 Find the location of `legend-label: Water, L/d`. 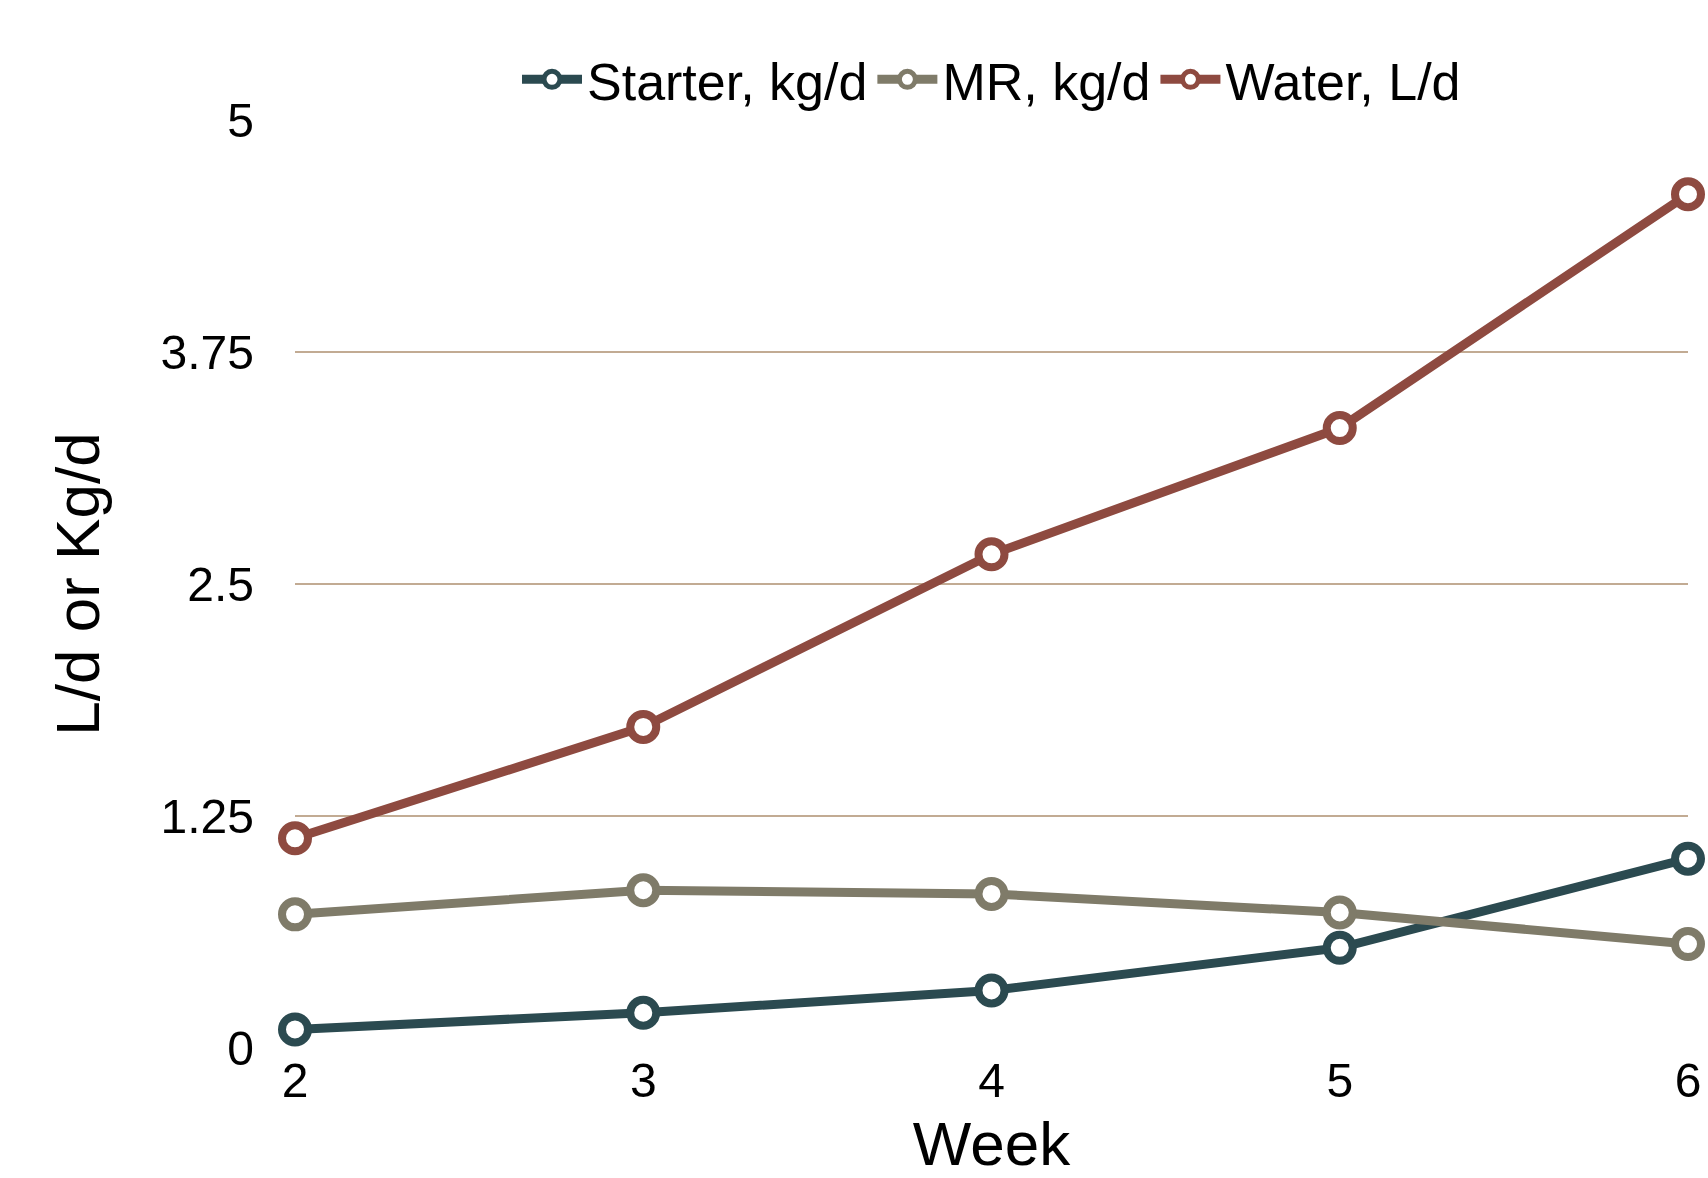

legend-label: Water, L/d is located at coordinates (1343, 81).